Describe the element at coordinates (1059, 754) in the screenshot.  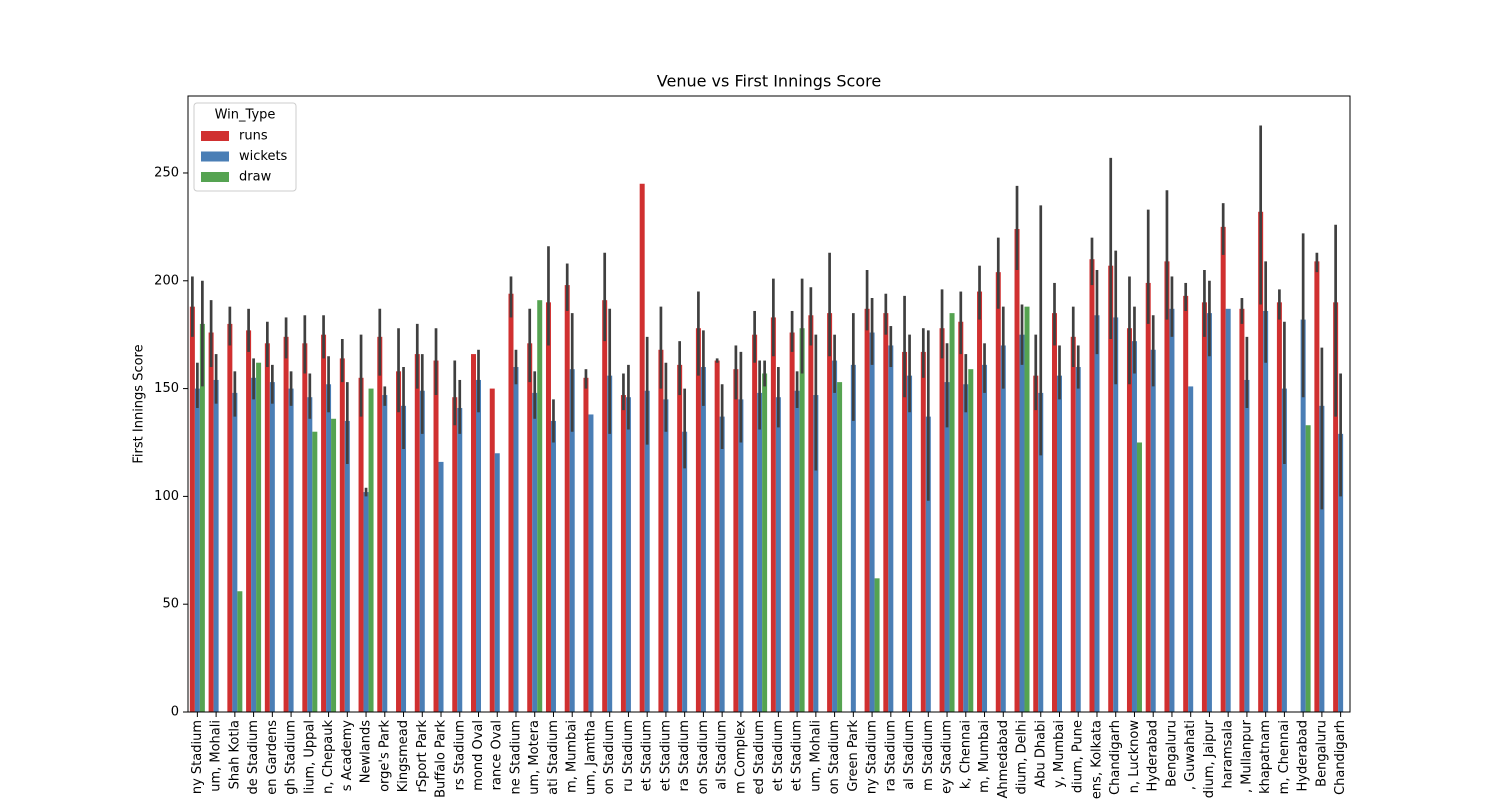
I see `x-tick-label: y, Mumbai` at that location.